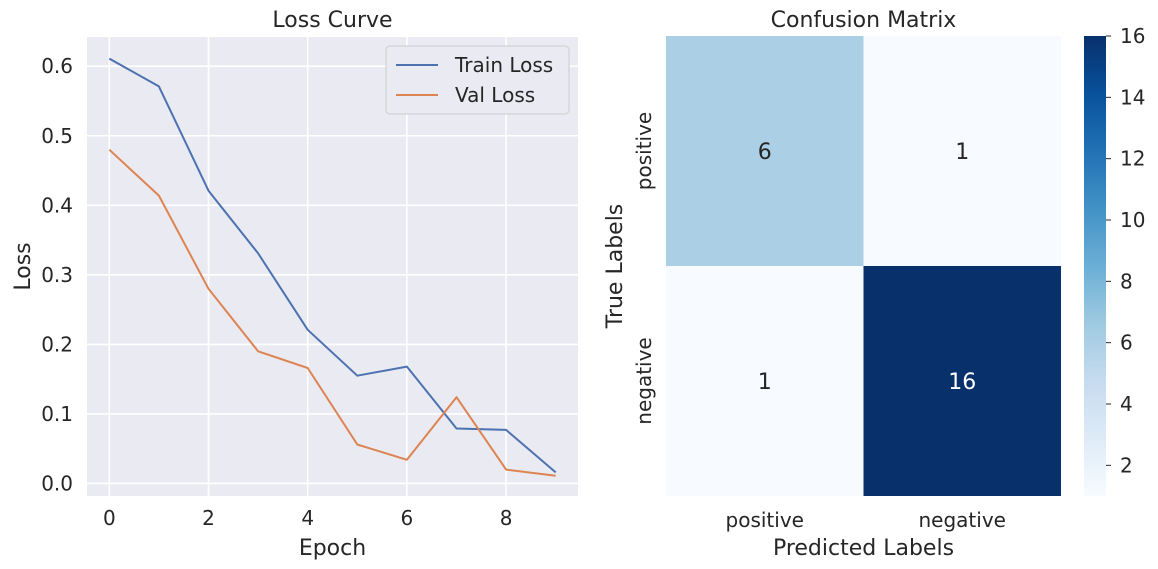 This screenshot has width=1158, height=569. What do you see at coordinates (57, 205) in the screenshot?
I see `y-tick-label: 0.4` at bounding box center [57, 205].